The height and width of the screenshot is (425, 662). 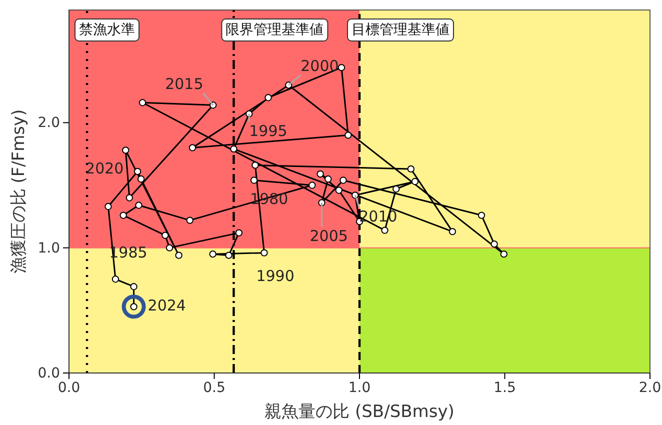 What do you see at coordinates (105, 168) in the screenshot?
I see `annotation: 2020` at bounding box center [105, 168].